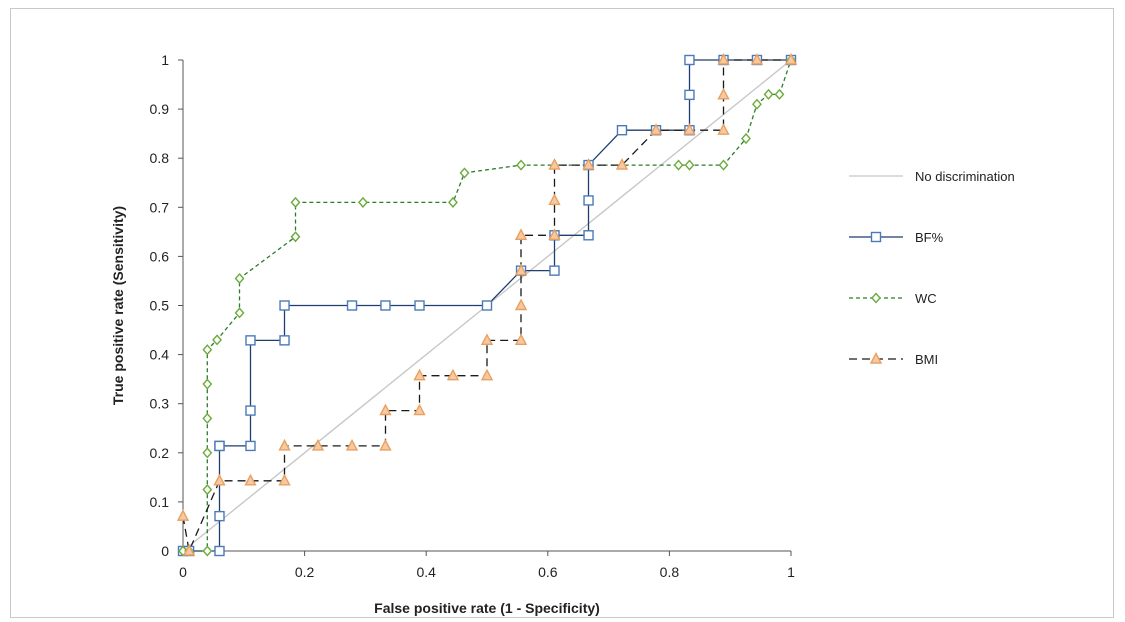  I want to click on x-tick-label: 0.6, so click(548, 572).